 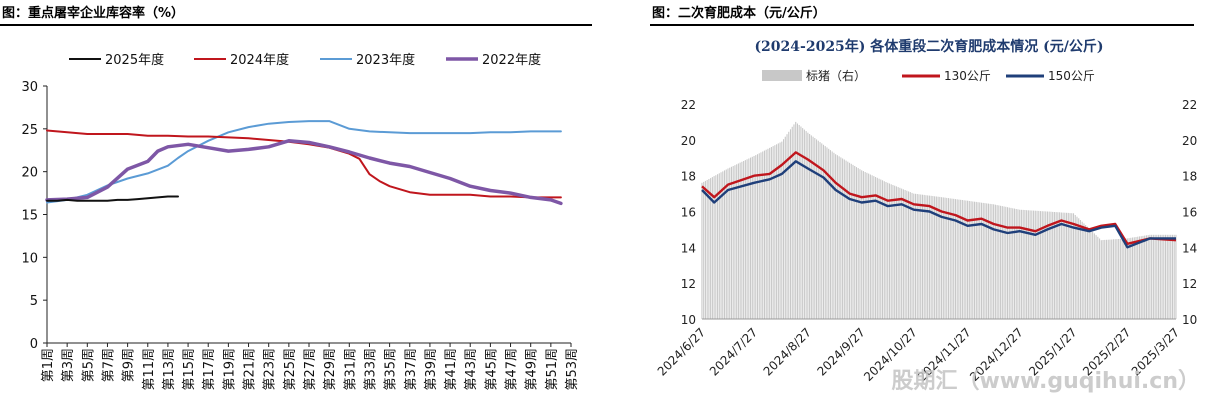 I want to click on right-figure-title: 图：二次育肥成本（元/公斤）, so click(x=739, y=13).